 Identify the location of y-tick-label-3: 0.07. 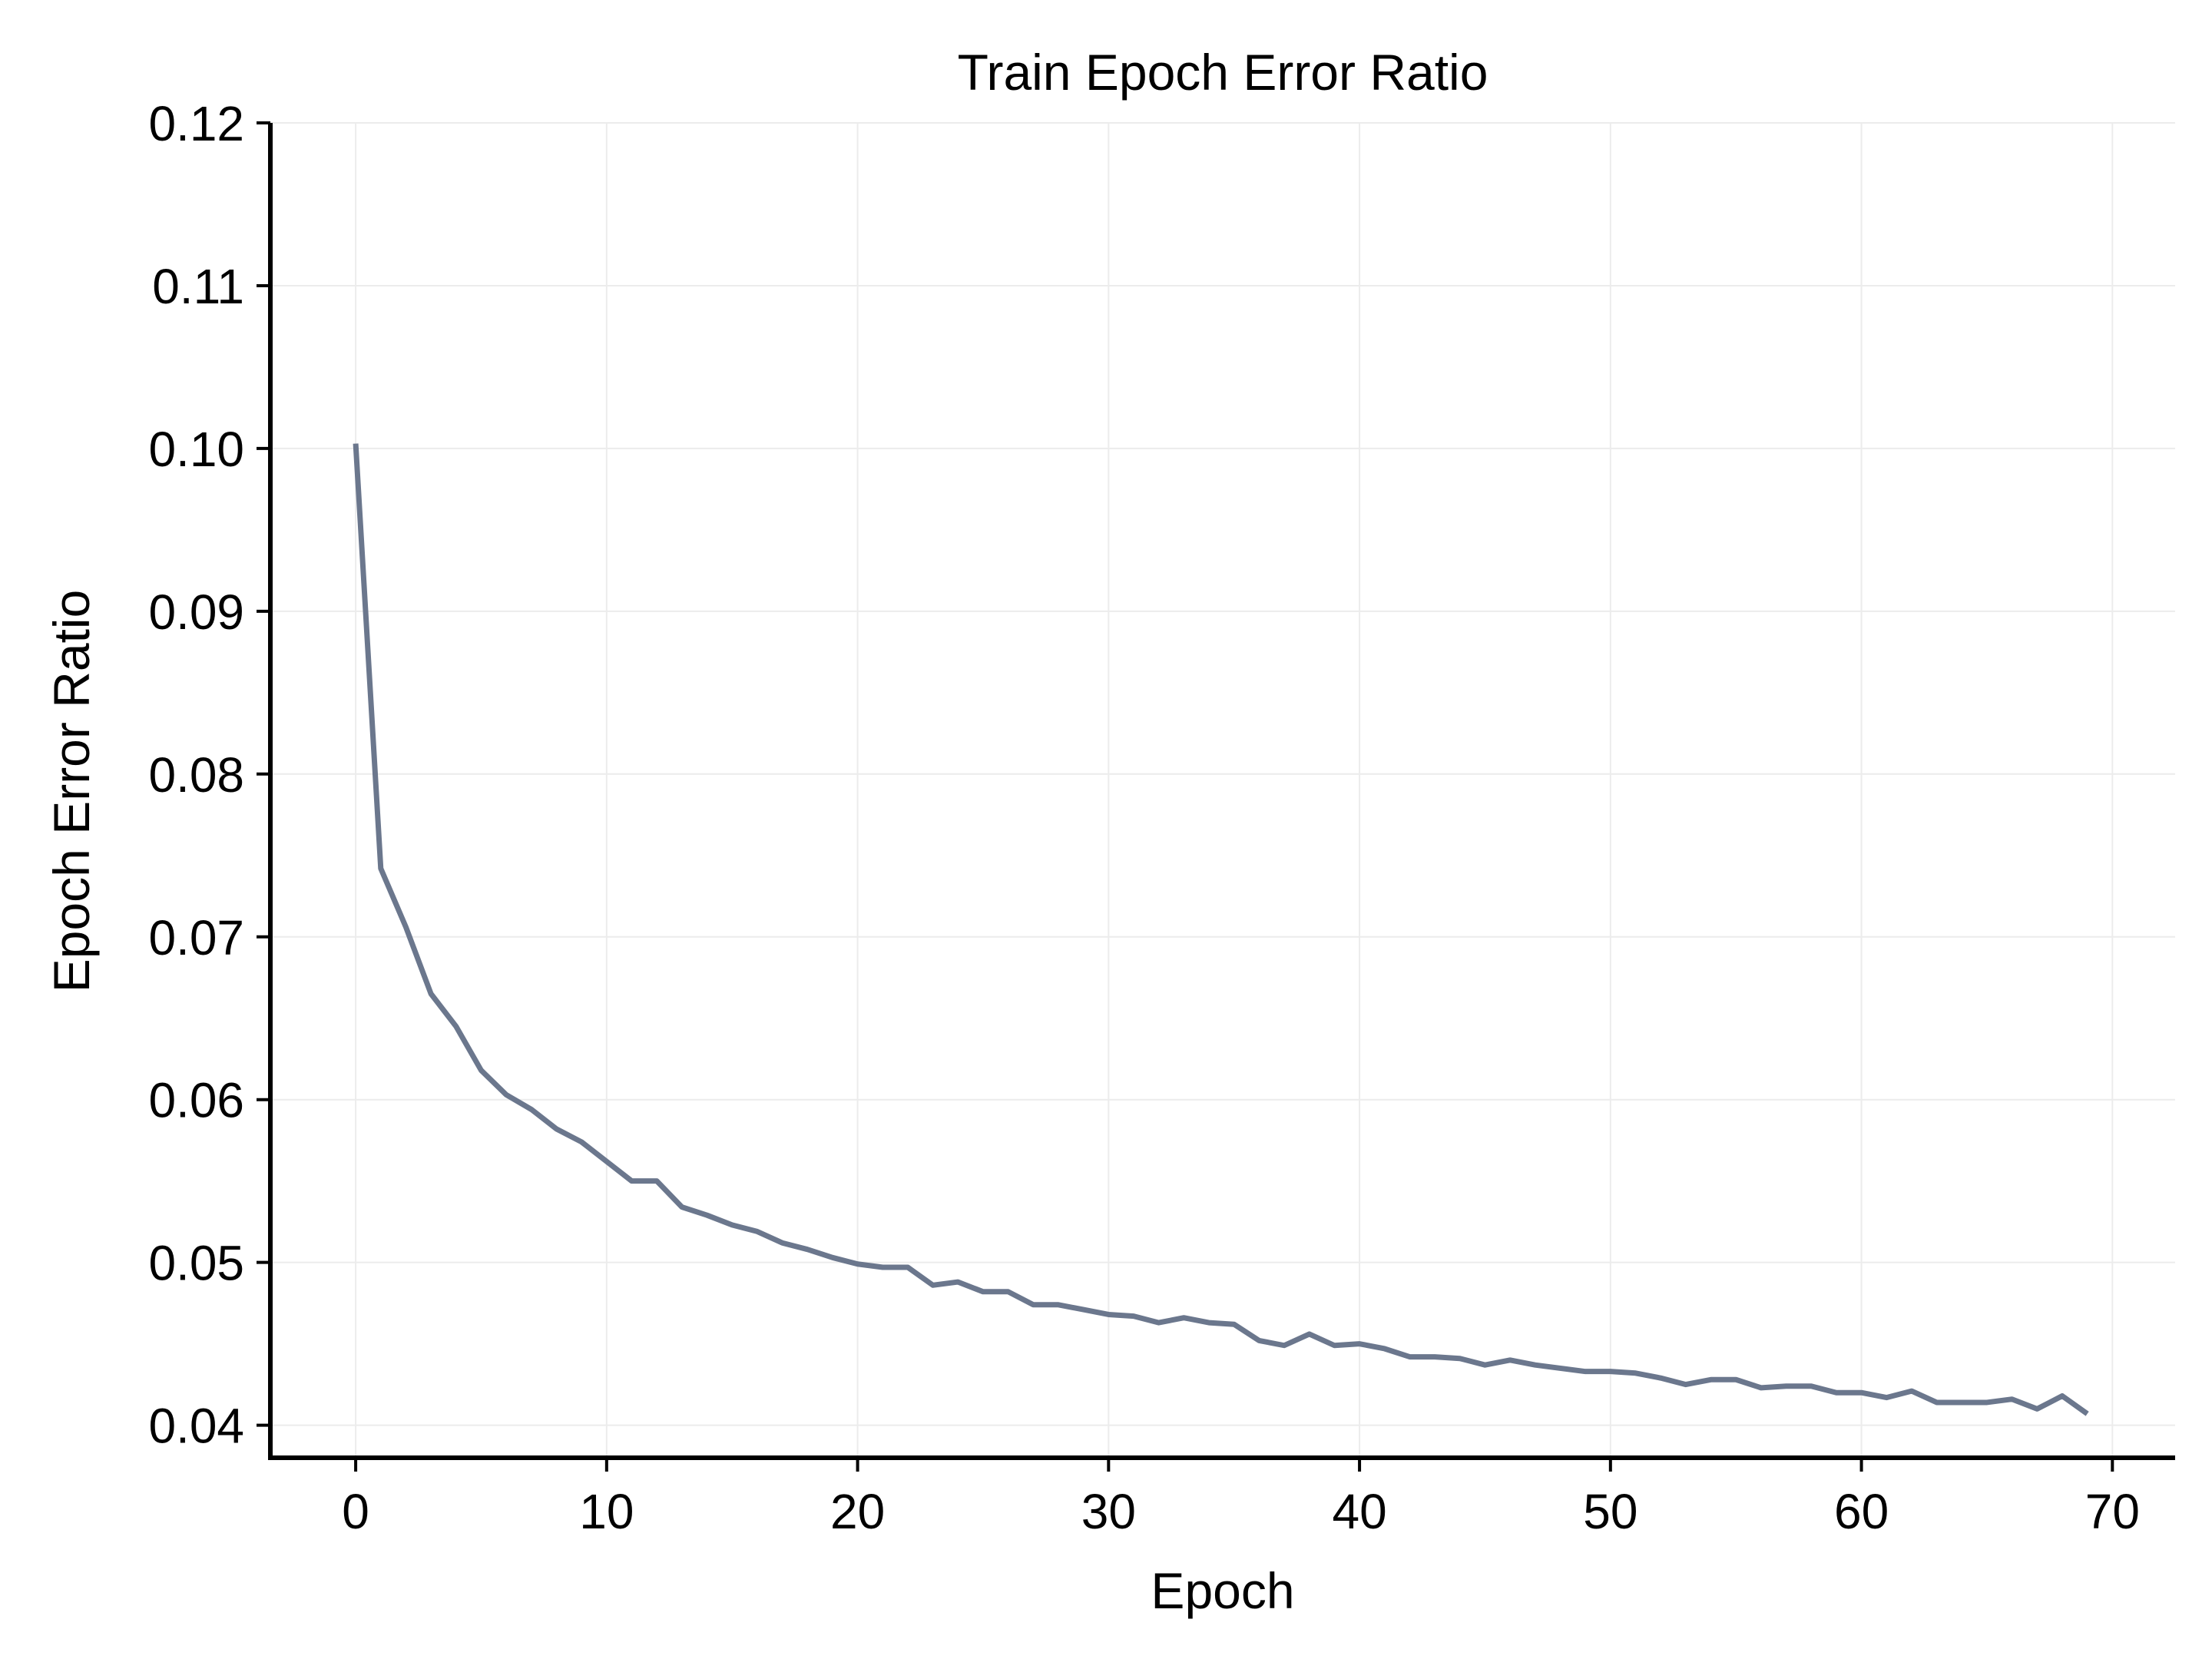
(196, 938).